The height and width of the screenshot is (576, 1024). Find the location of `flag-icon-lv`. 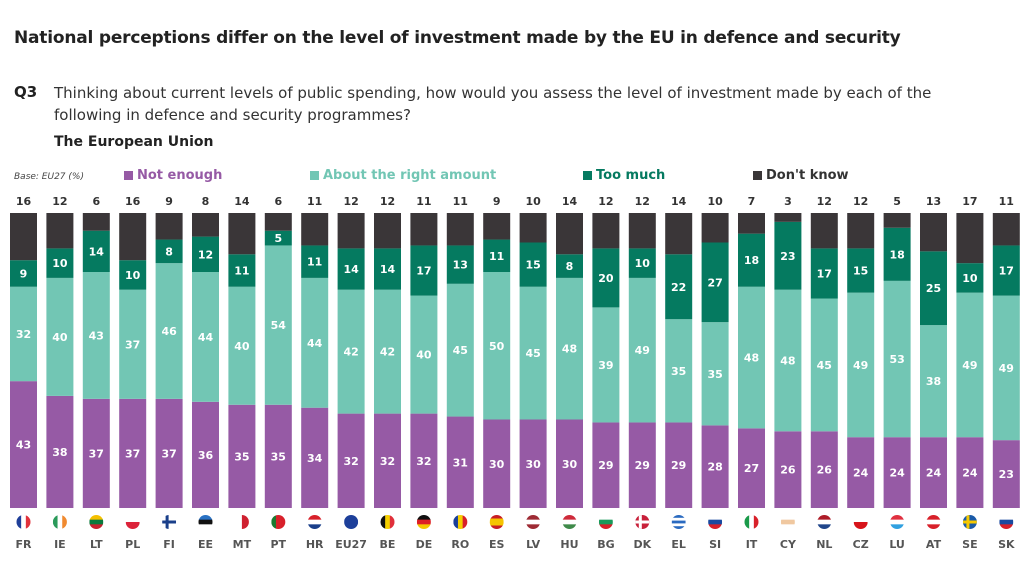

flag-icon-lv is located at coordinates (533, 522).